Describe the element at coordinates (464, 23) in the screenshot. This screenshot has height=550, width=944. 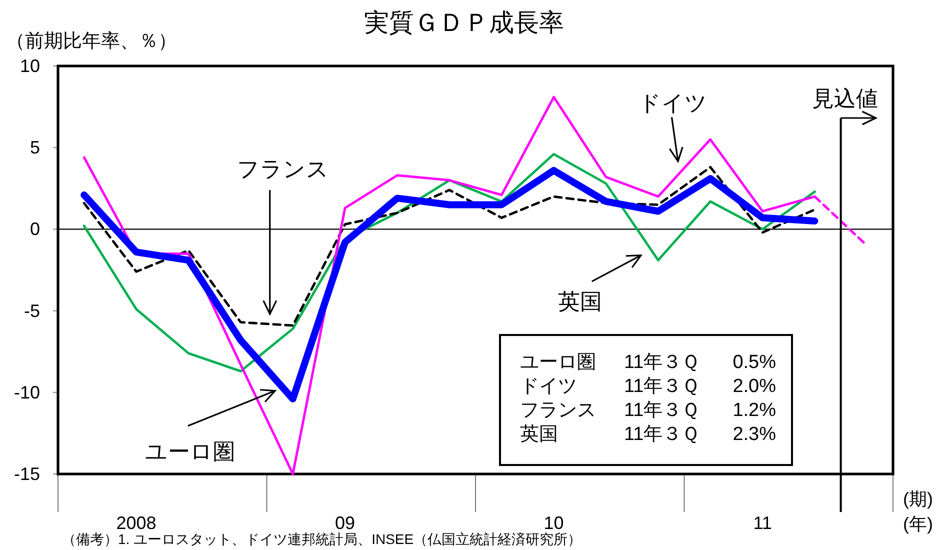
I see `chart-title: 実質ＧＤＰ成長率` at that location.